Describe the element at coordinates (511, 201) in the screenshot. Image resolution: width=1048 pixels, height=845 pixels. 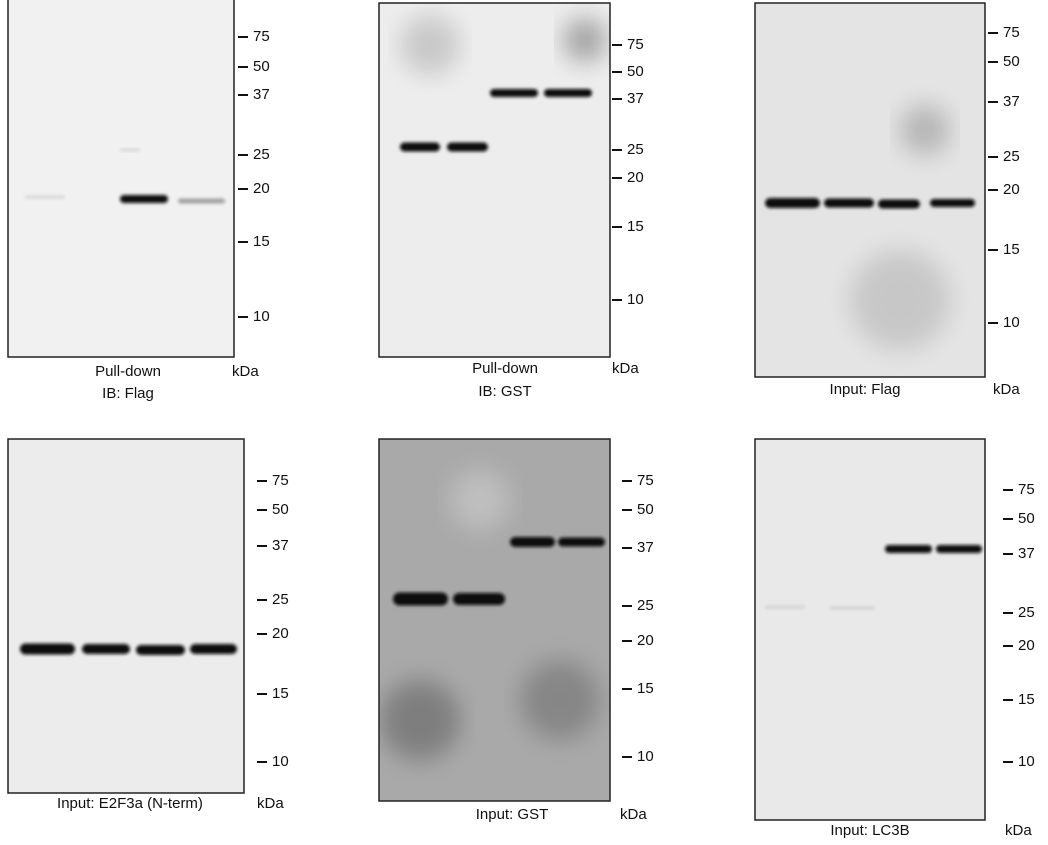
I see `blot-panel: 75 50 37 25 20 15 10 Pull-down IB: GST kDa` at that location.